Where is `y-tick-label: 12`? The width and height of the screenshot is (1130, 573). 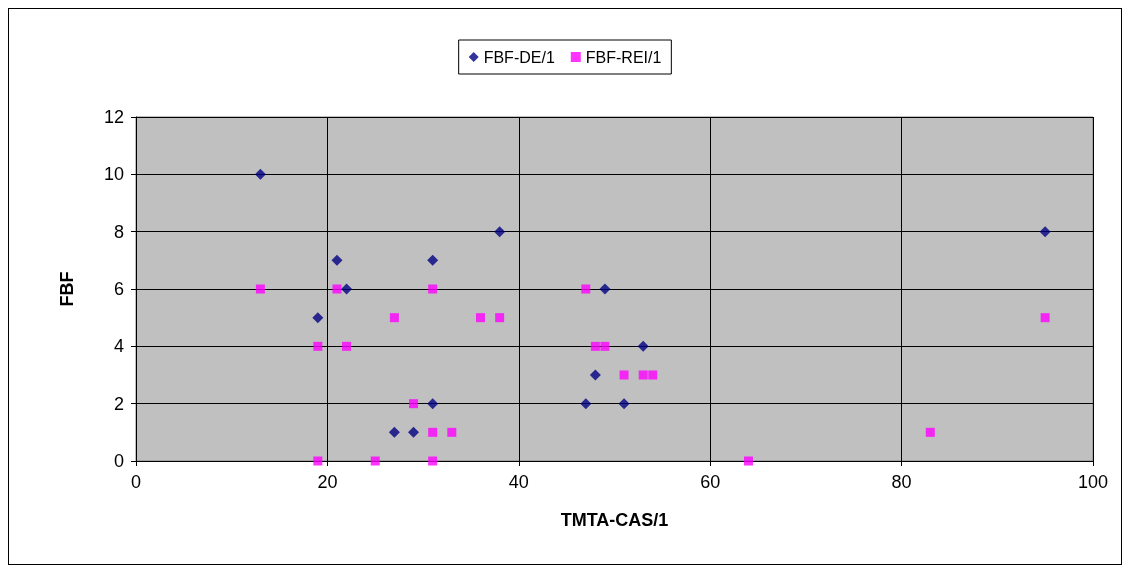 y-tick-label: 12 is located at coordinates (113, 117).